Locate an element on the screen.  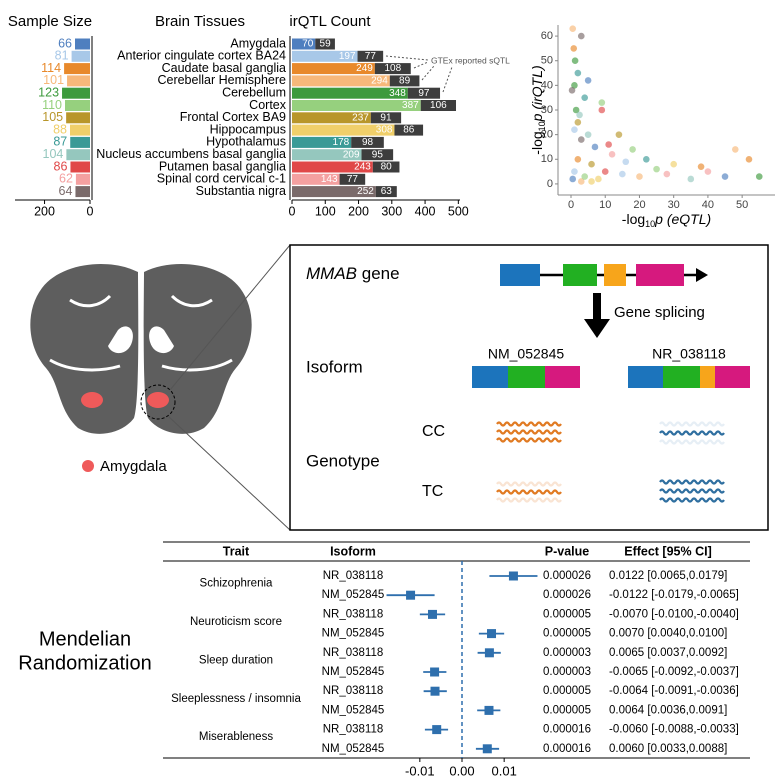
value-label: 91 is located at coordinates (386, 117).